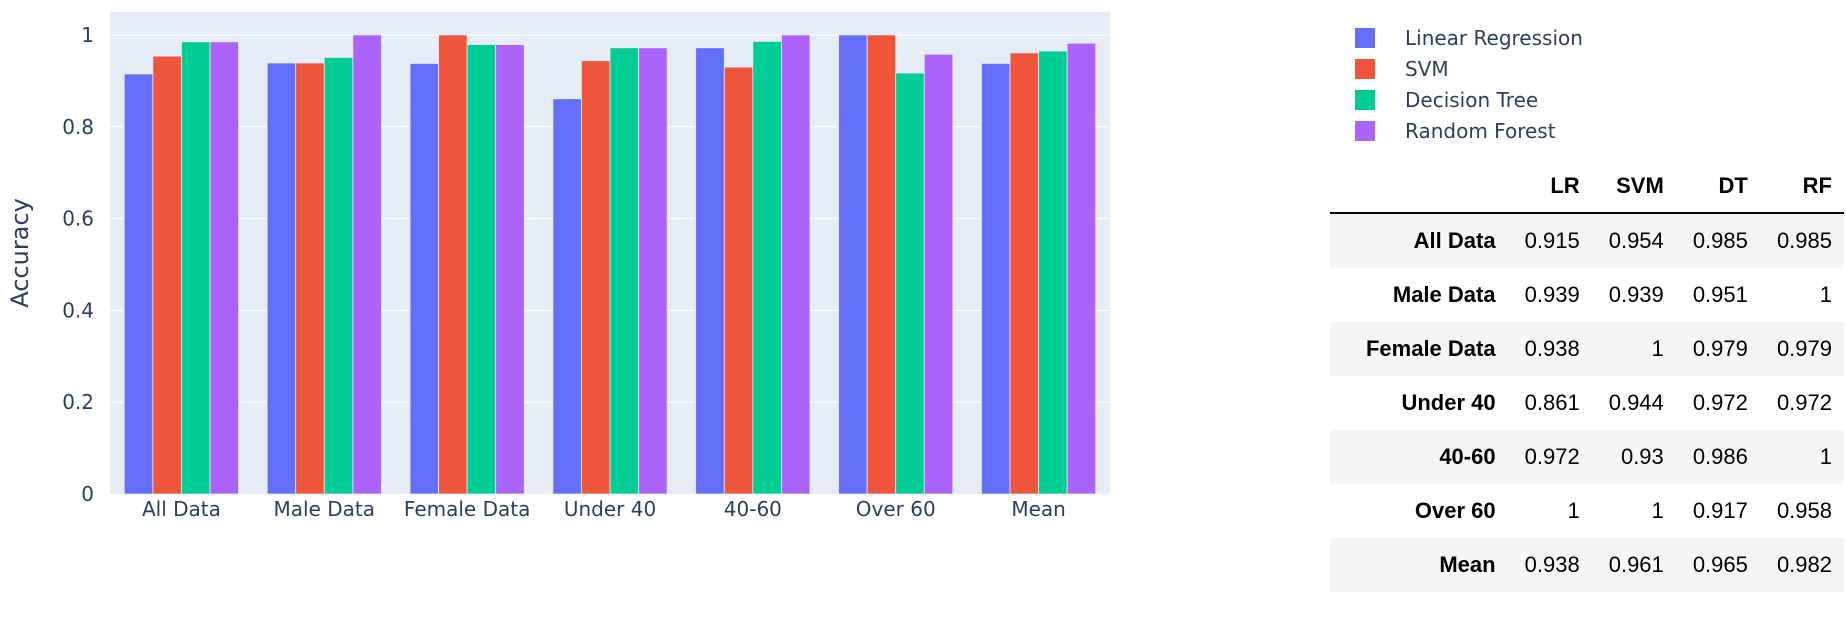 Image resolution: width=1846 pixels, height=622 pixels. I want to click on table-row: All Data 0.915 0.954 0.985 0.985, so click(1587, 240).